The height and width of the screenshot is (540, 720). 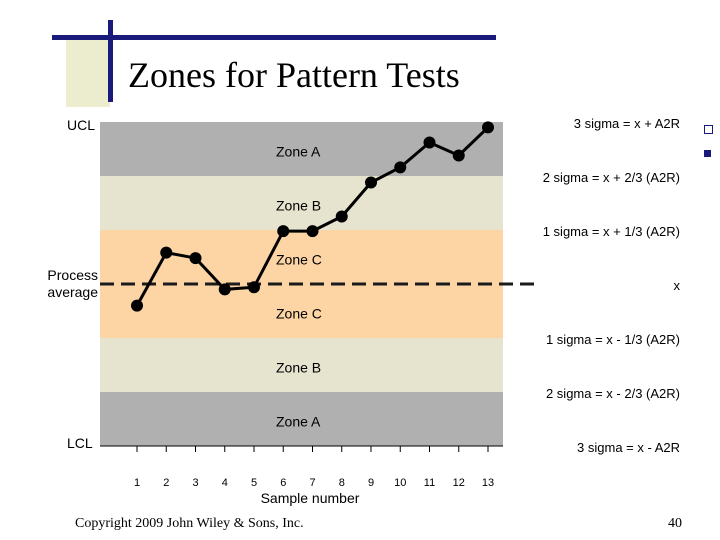 What do you see at coordinates (110, 61) in the screenshot?
I see `title-left-bar` at bounding box center [110, 61].